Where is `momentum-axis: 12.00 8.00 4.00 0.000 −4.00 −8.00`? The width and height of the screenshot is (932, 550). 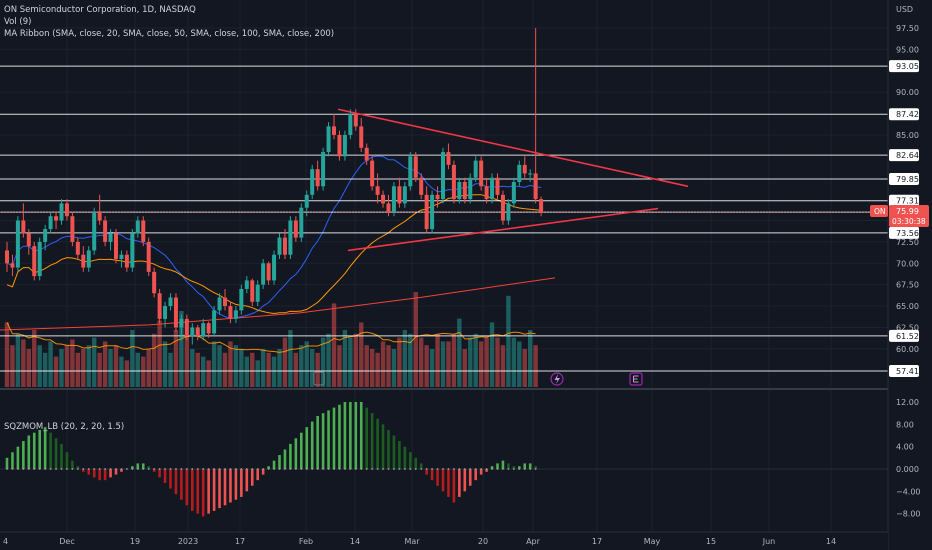
momentum-axis: 12.00 8.00 4.00 0.000 −4.00 −8.00 is located at coordinates (908, 458).